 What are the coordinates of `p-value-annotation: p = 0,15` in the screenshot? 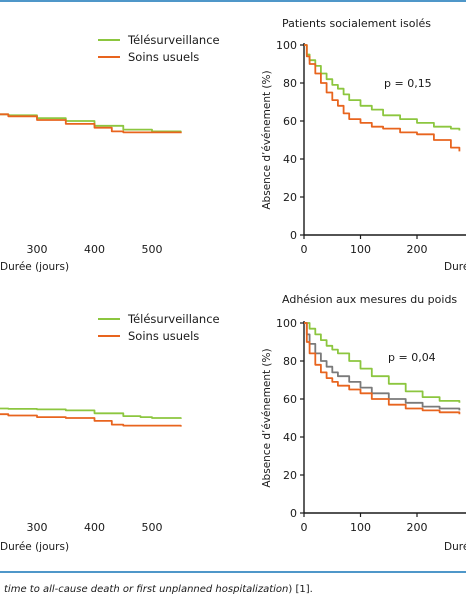 It's located at (408, 83).